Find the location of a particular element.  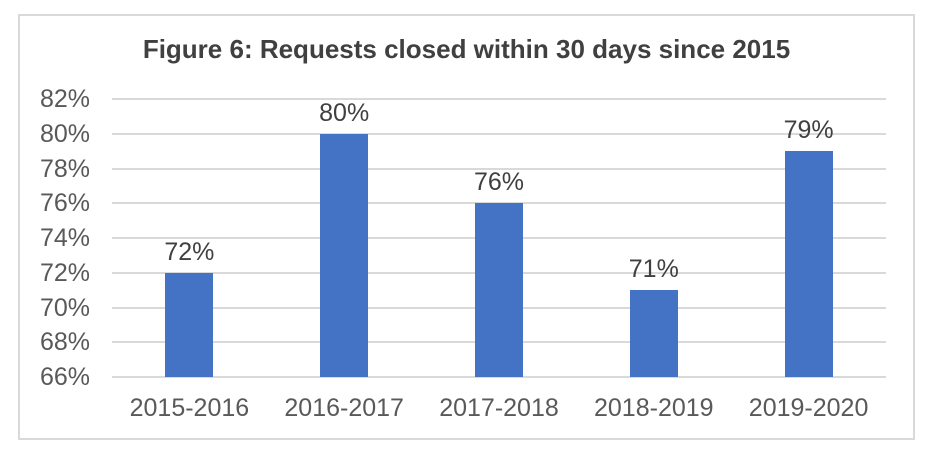

bar-2016-2017 is located at coordinates (344, 255).